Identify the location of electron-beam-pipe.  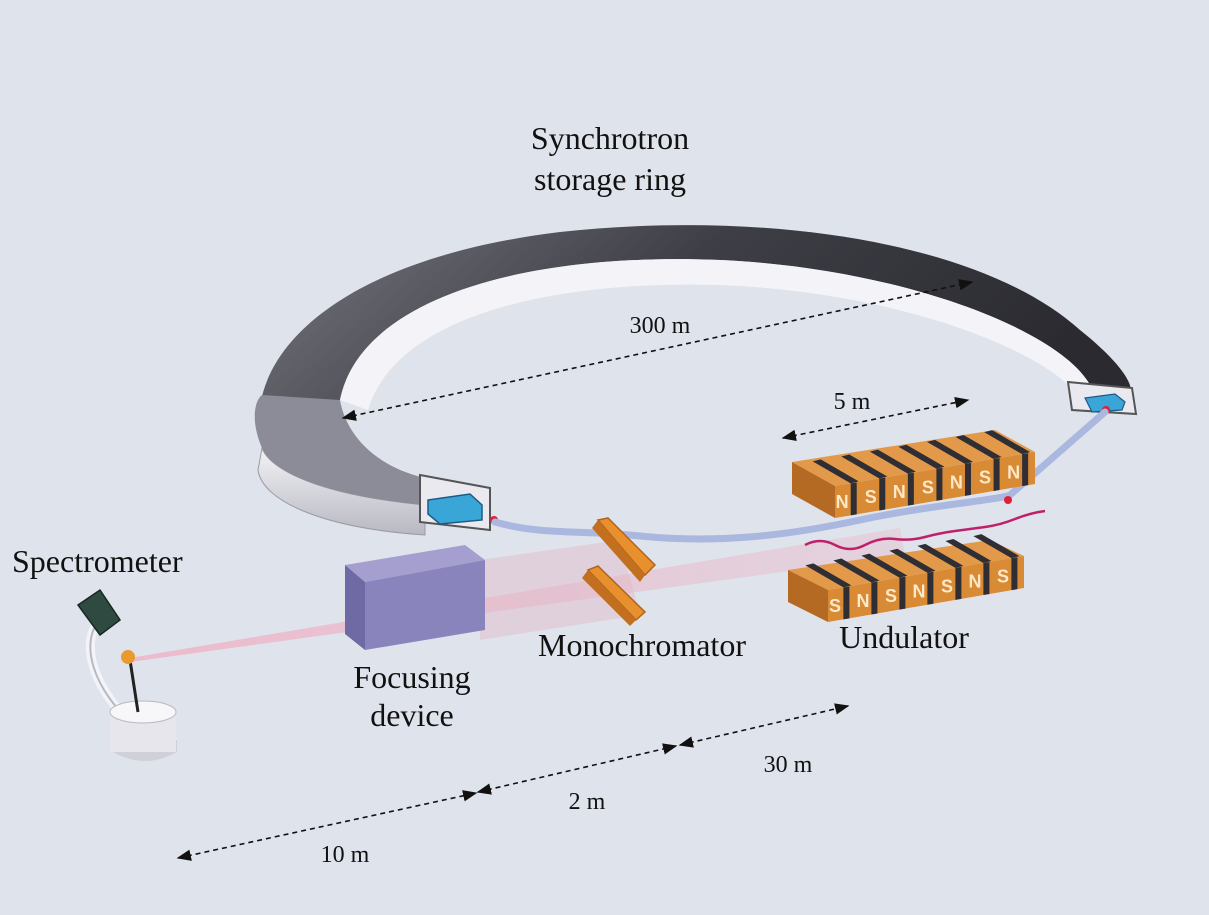
(800, 475).